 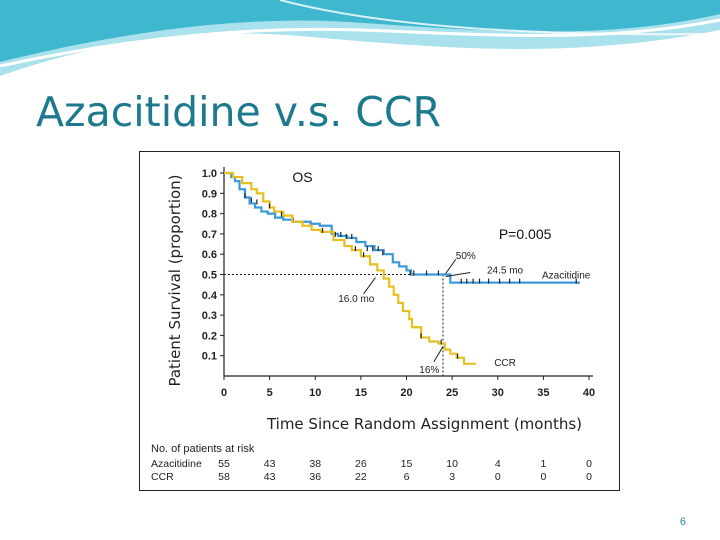 What do you see at coordinates (209, 174) in the screenshot?
I see `y-tick-label: 1.0` at bounding box center [209, 174].